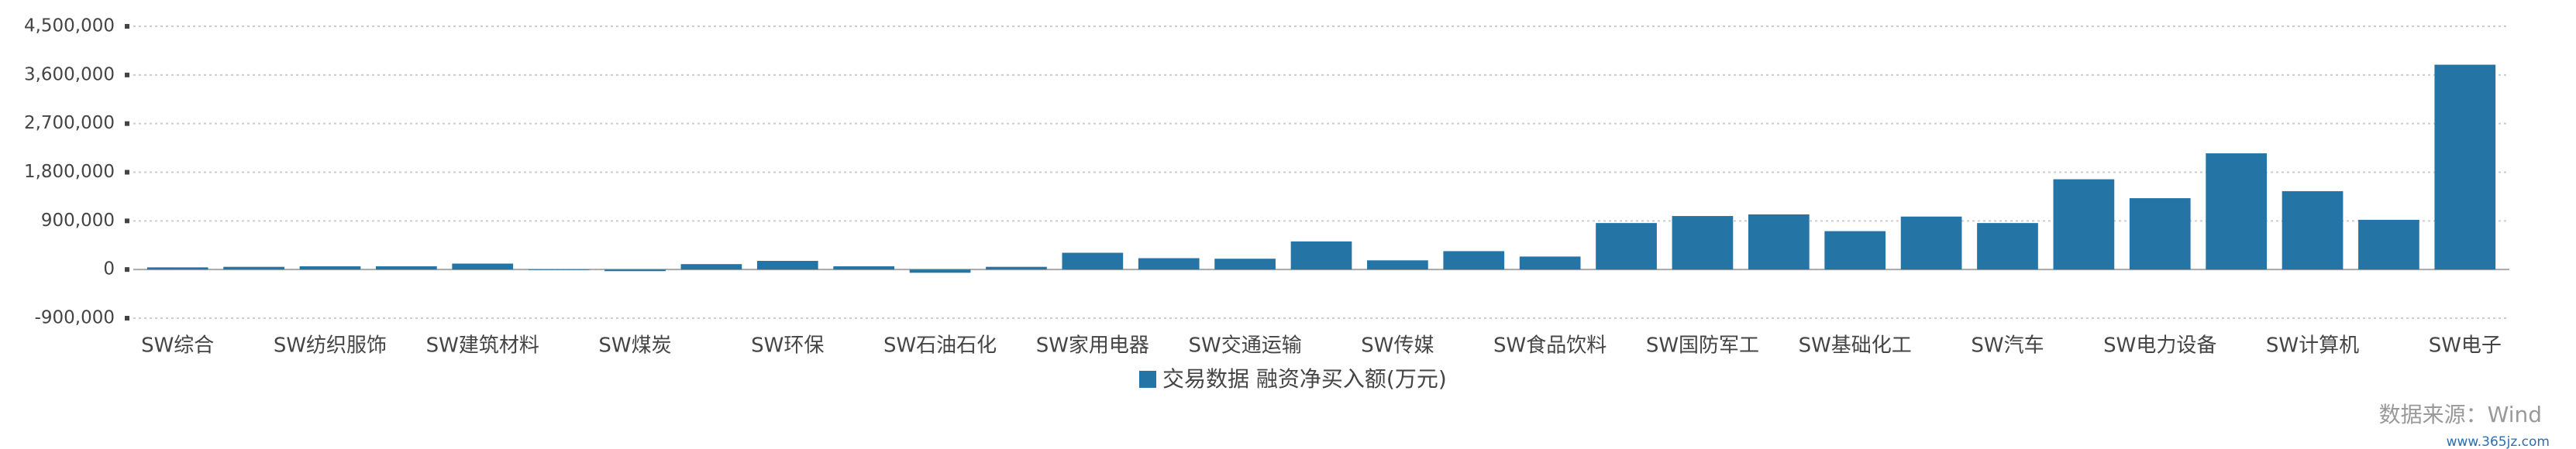  Describe the element at coordinates (75, 318) in the screenshot. I see `y-tick-label: -900,000` at that location.